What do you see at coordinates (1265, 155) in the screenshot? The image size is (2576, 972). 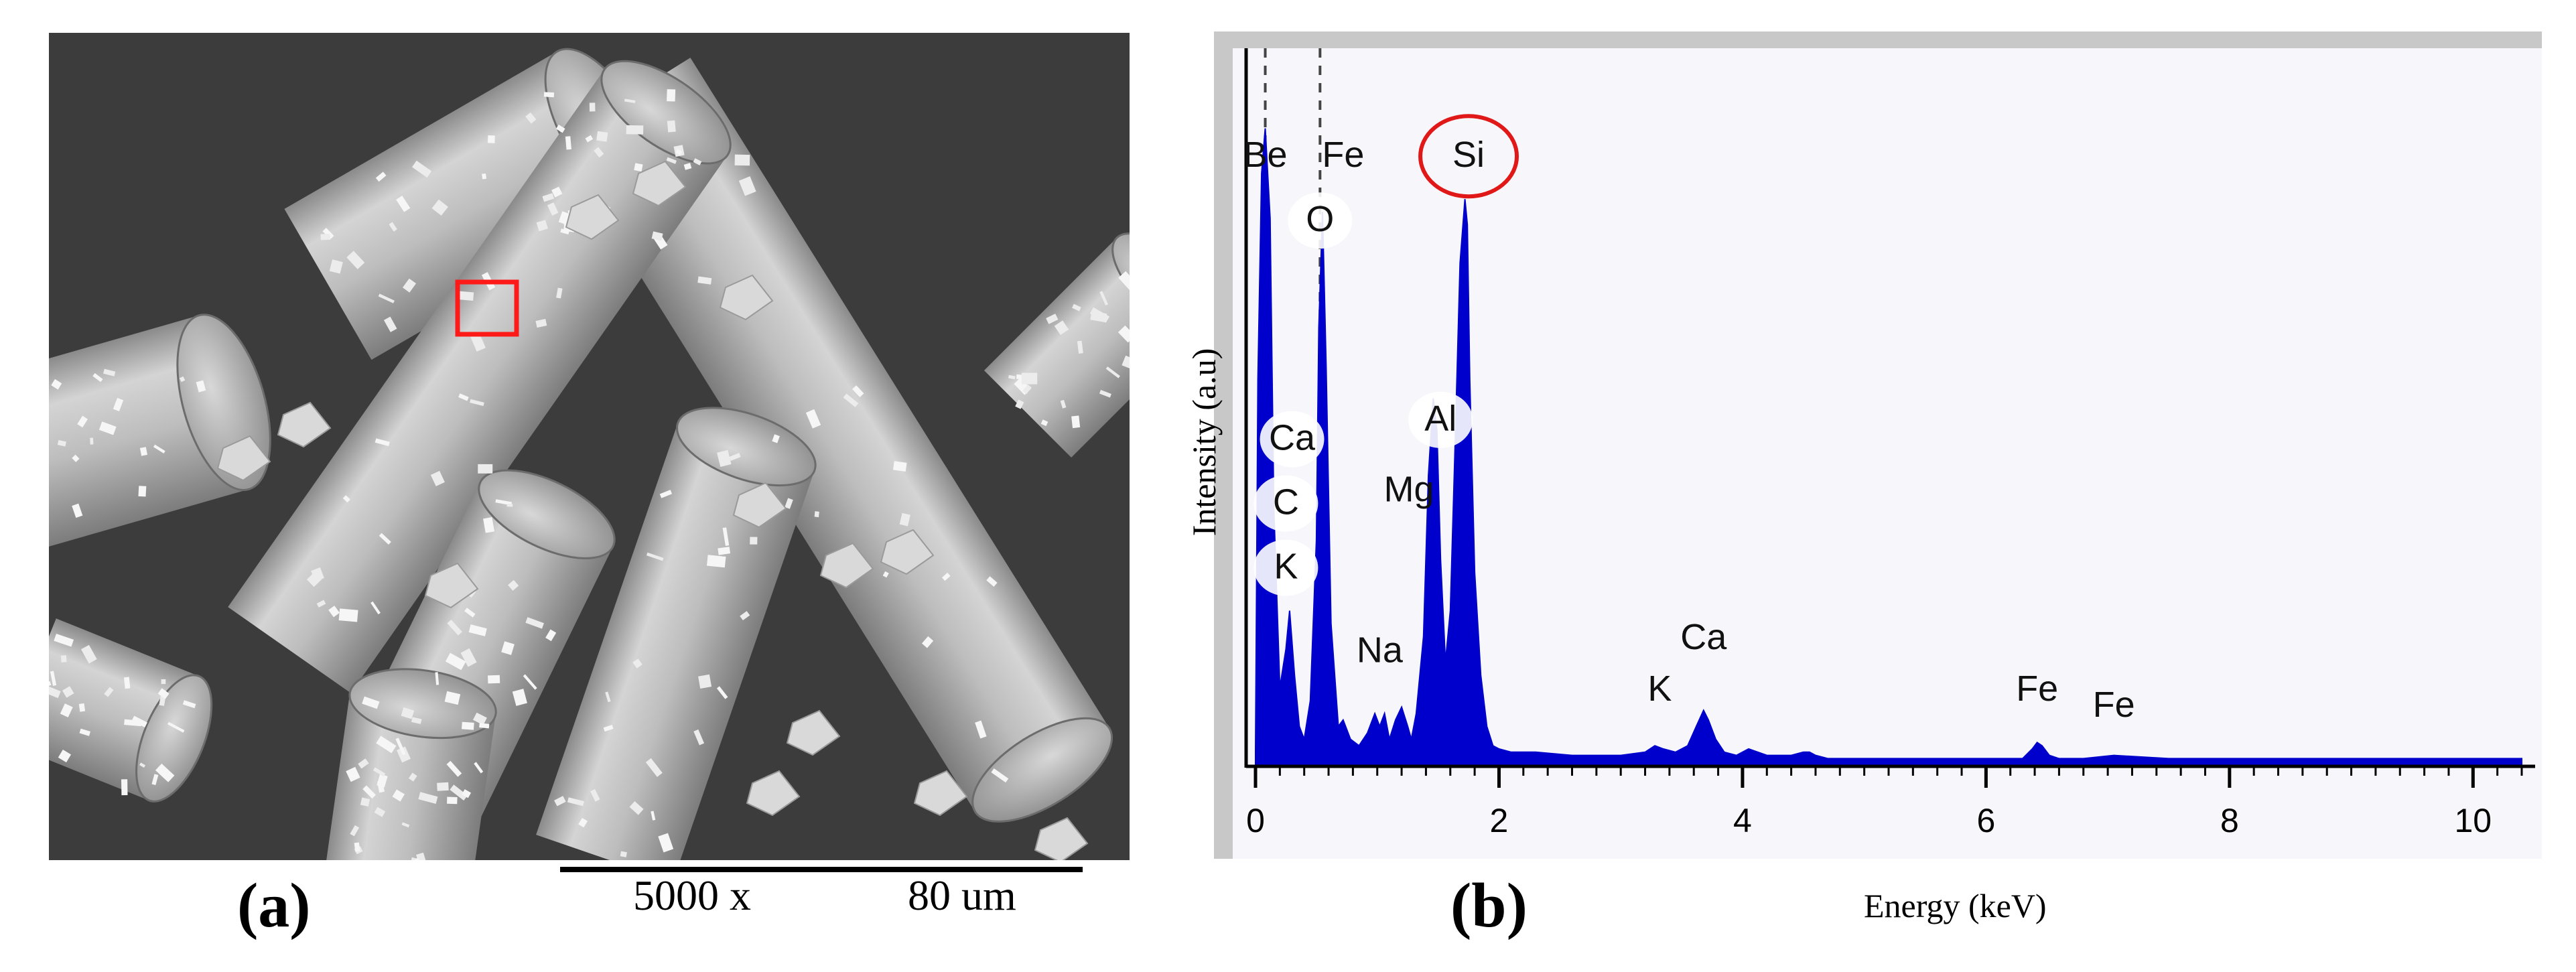 I see `peak-label: Be` at bounding box center [1265, 155].